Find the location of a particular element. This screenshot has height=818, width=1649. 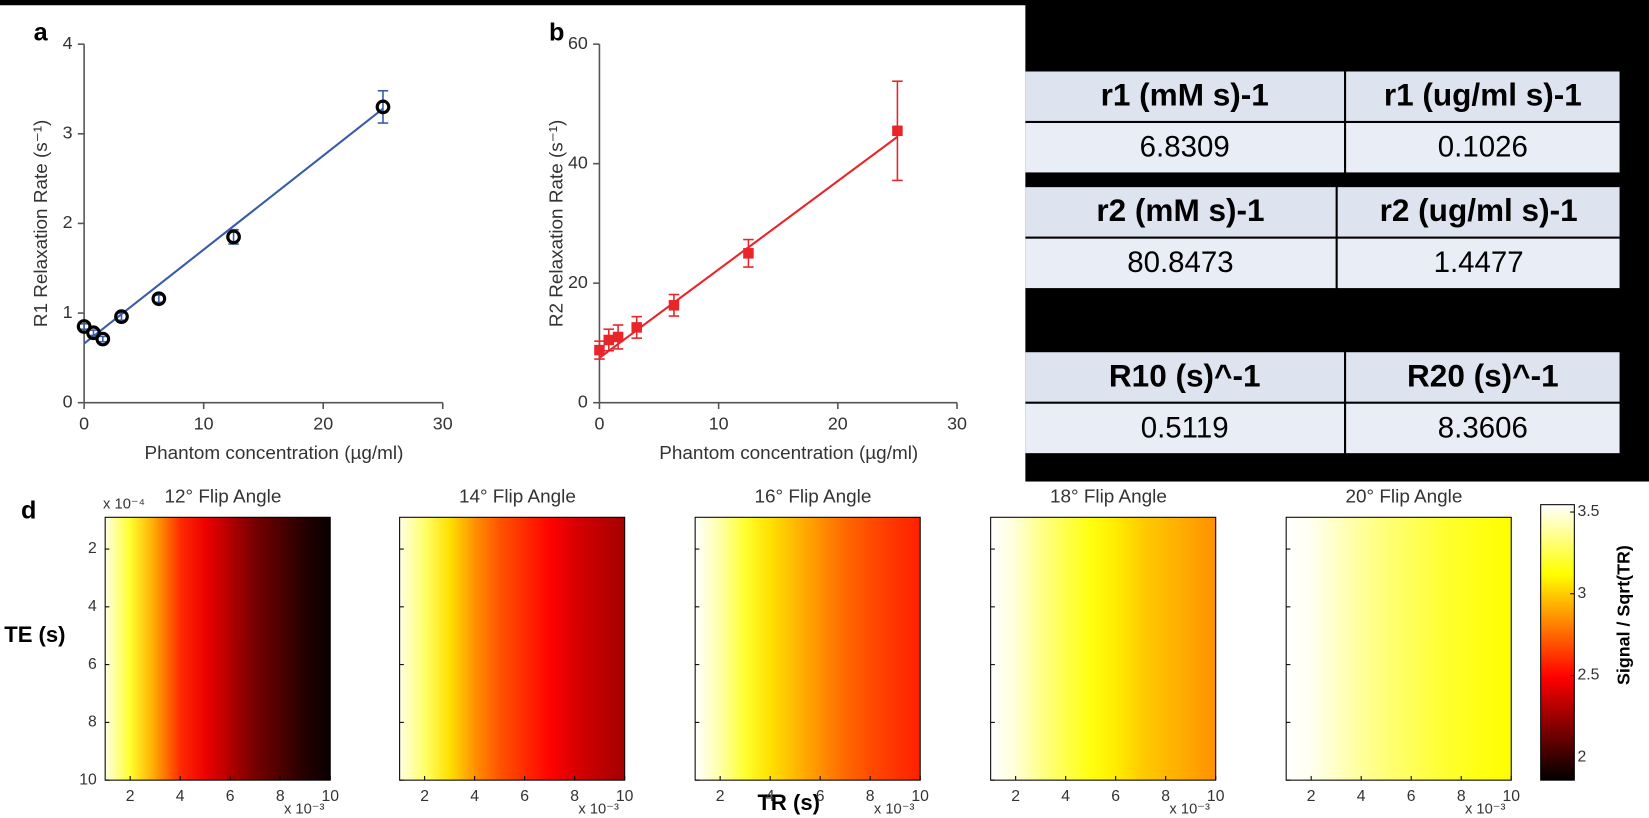

table-value: 8.3606 is located at coordinates (1483, 427).